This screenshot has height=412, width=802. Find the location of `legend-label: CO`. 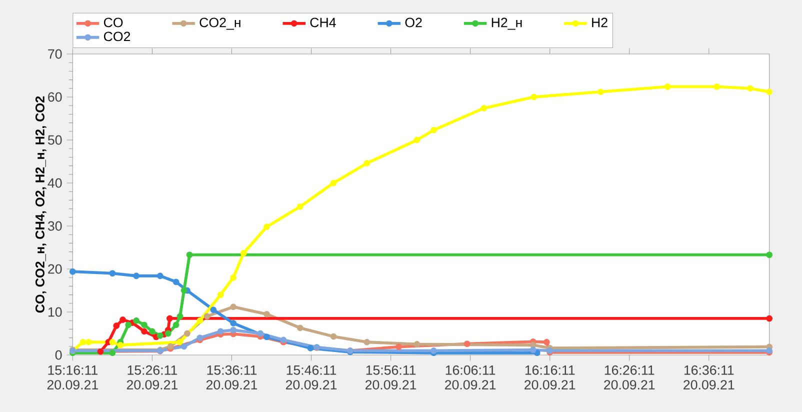

legend-label: CO is located at coordinates (113, 23).